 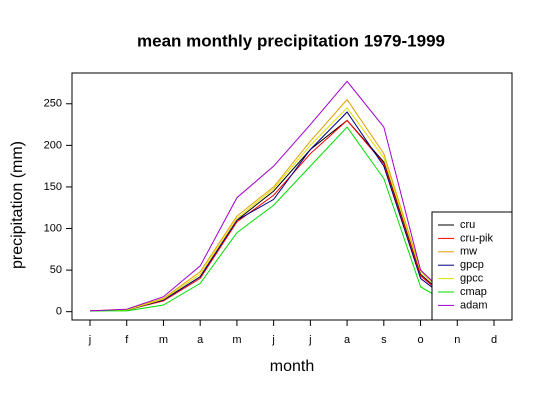 What do you see at coordinates (474, 305) in the screenshot?
I see `legend-label: adam` at bounding box center [474, 305].